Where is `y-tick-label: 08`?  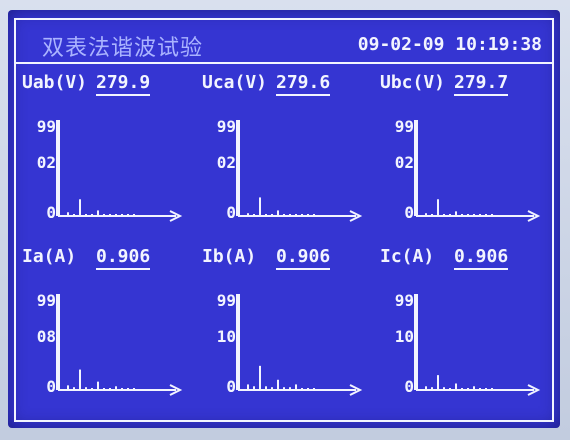
y-tick-label: 08 is located at coordinates (46, 336).